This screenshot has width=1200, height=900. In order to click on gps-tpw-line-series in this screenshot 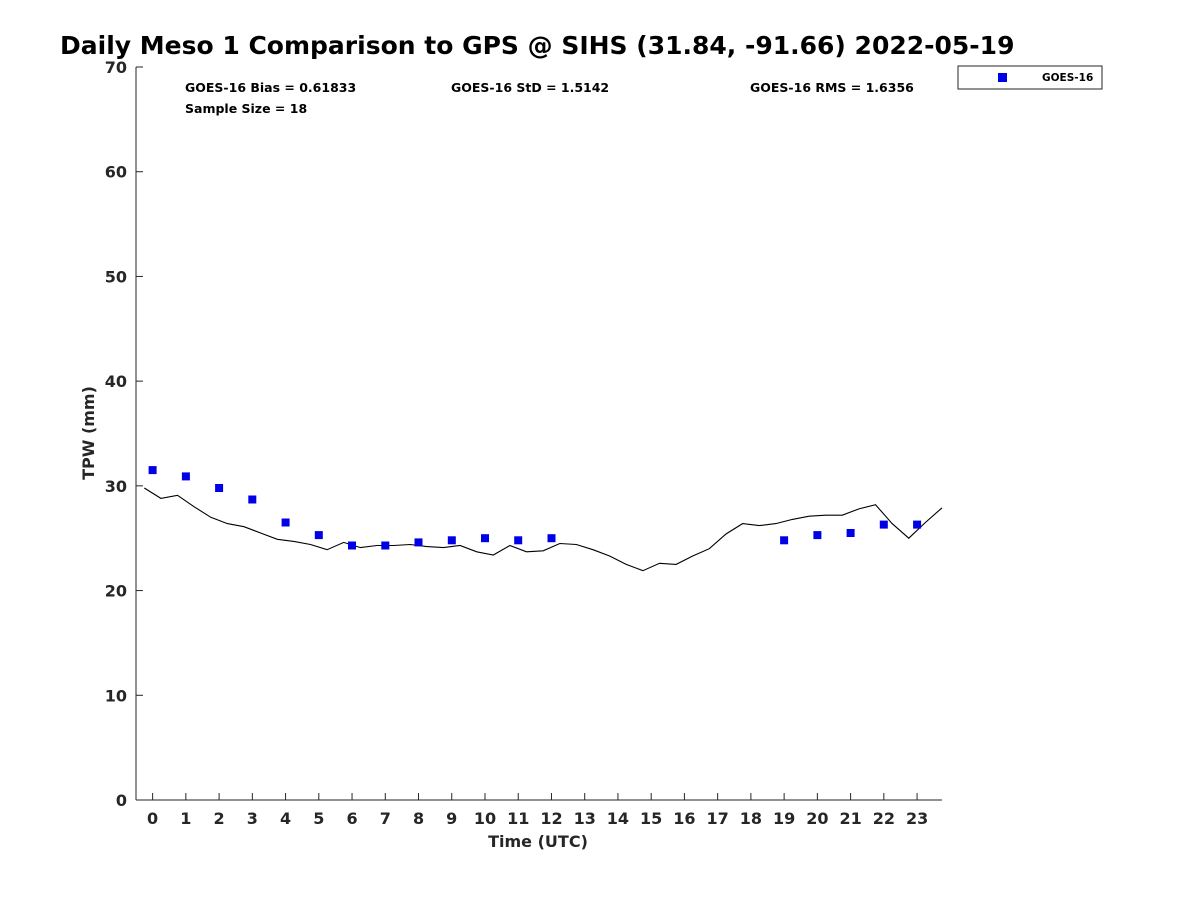, I will do `click(543, 529)`.